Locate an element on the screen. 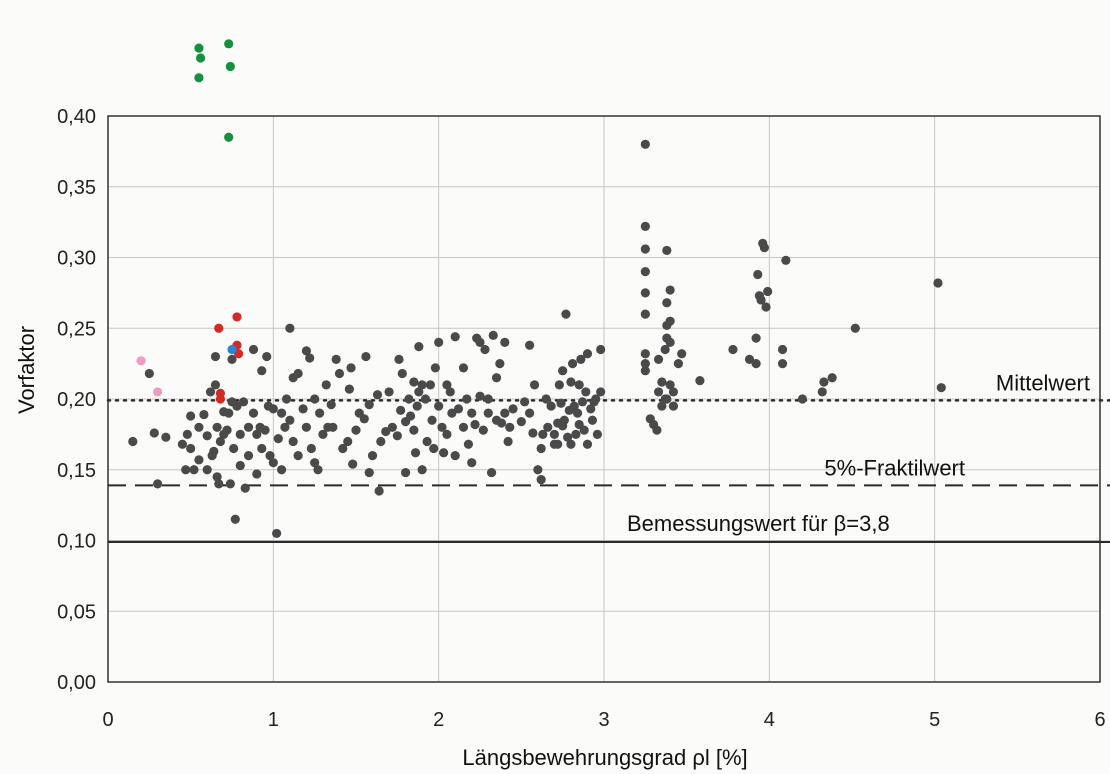  y-tick-label: 0,30 is located at coordinates (76, 259).